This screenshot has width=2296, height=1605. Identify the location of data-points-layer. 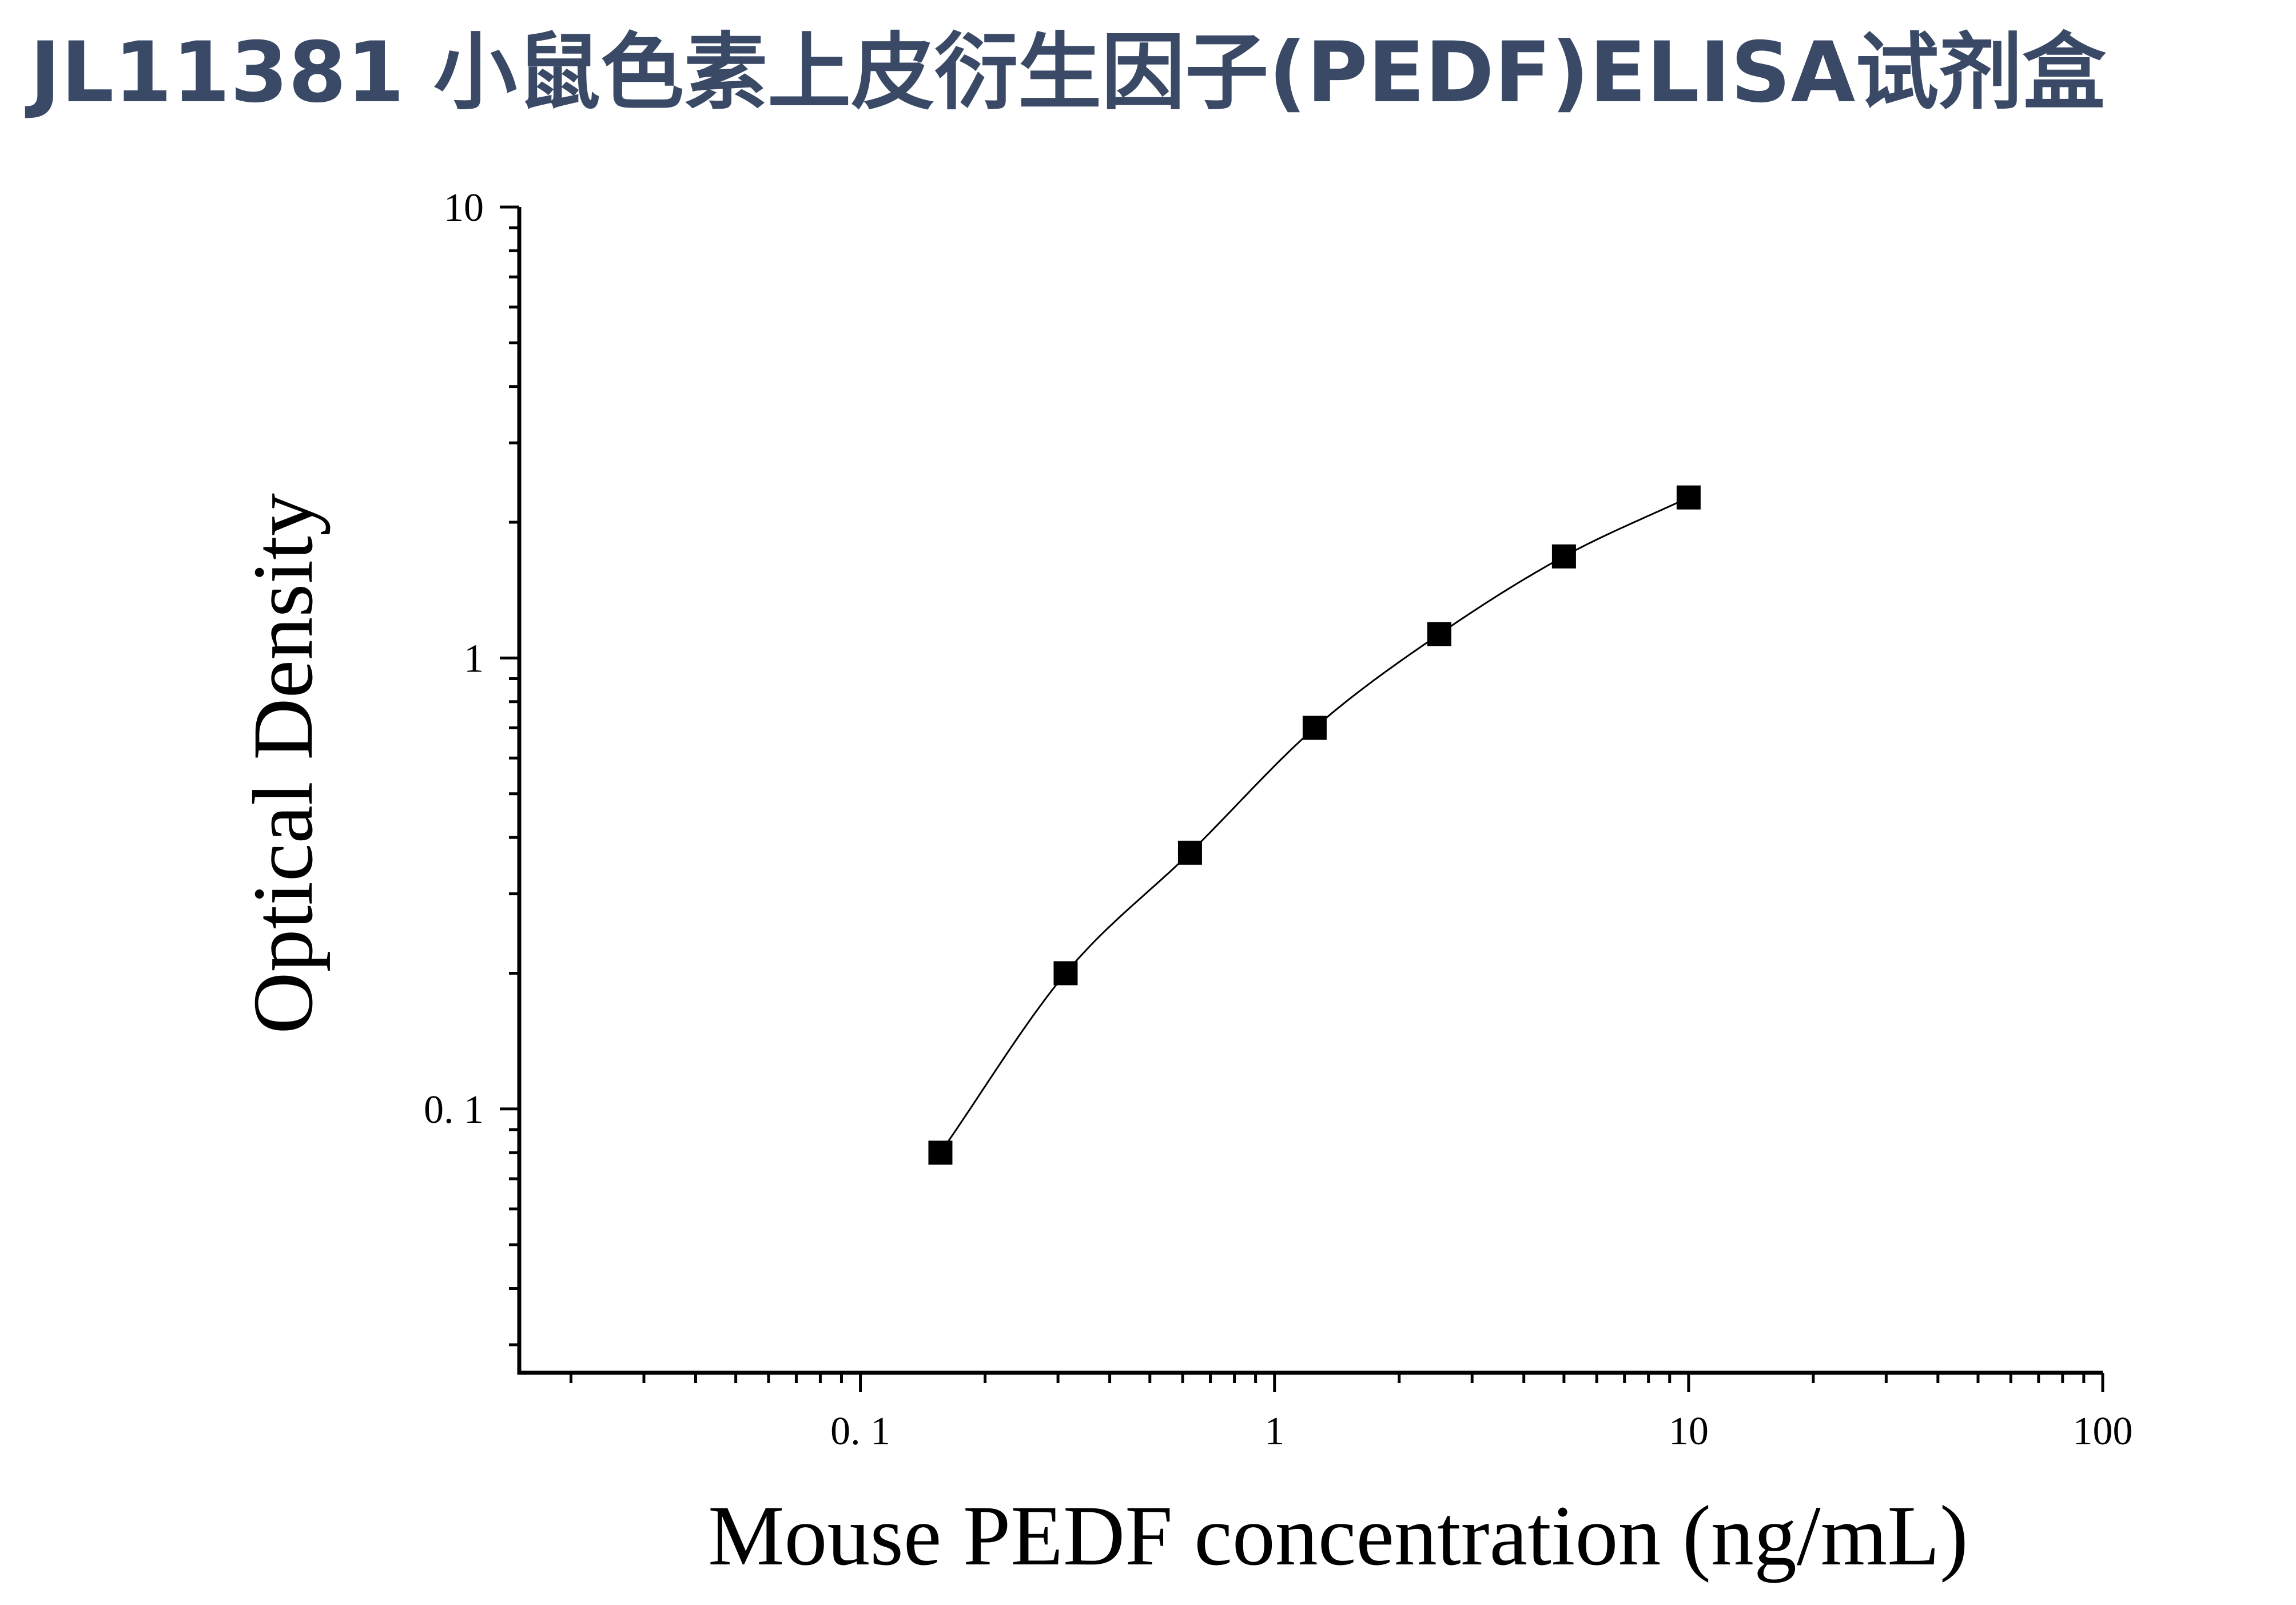
(1314, 825).